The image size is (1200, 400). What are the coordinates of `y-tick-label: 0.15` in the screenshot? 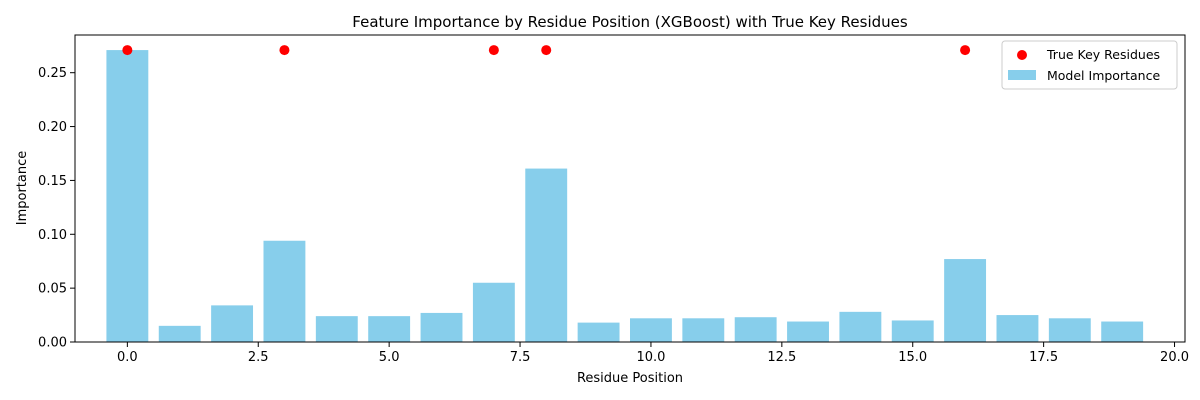 It's located at (52, 181).